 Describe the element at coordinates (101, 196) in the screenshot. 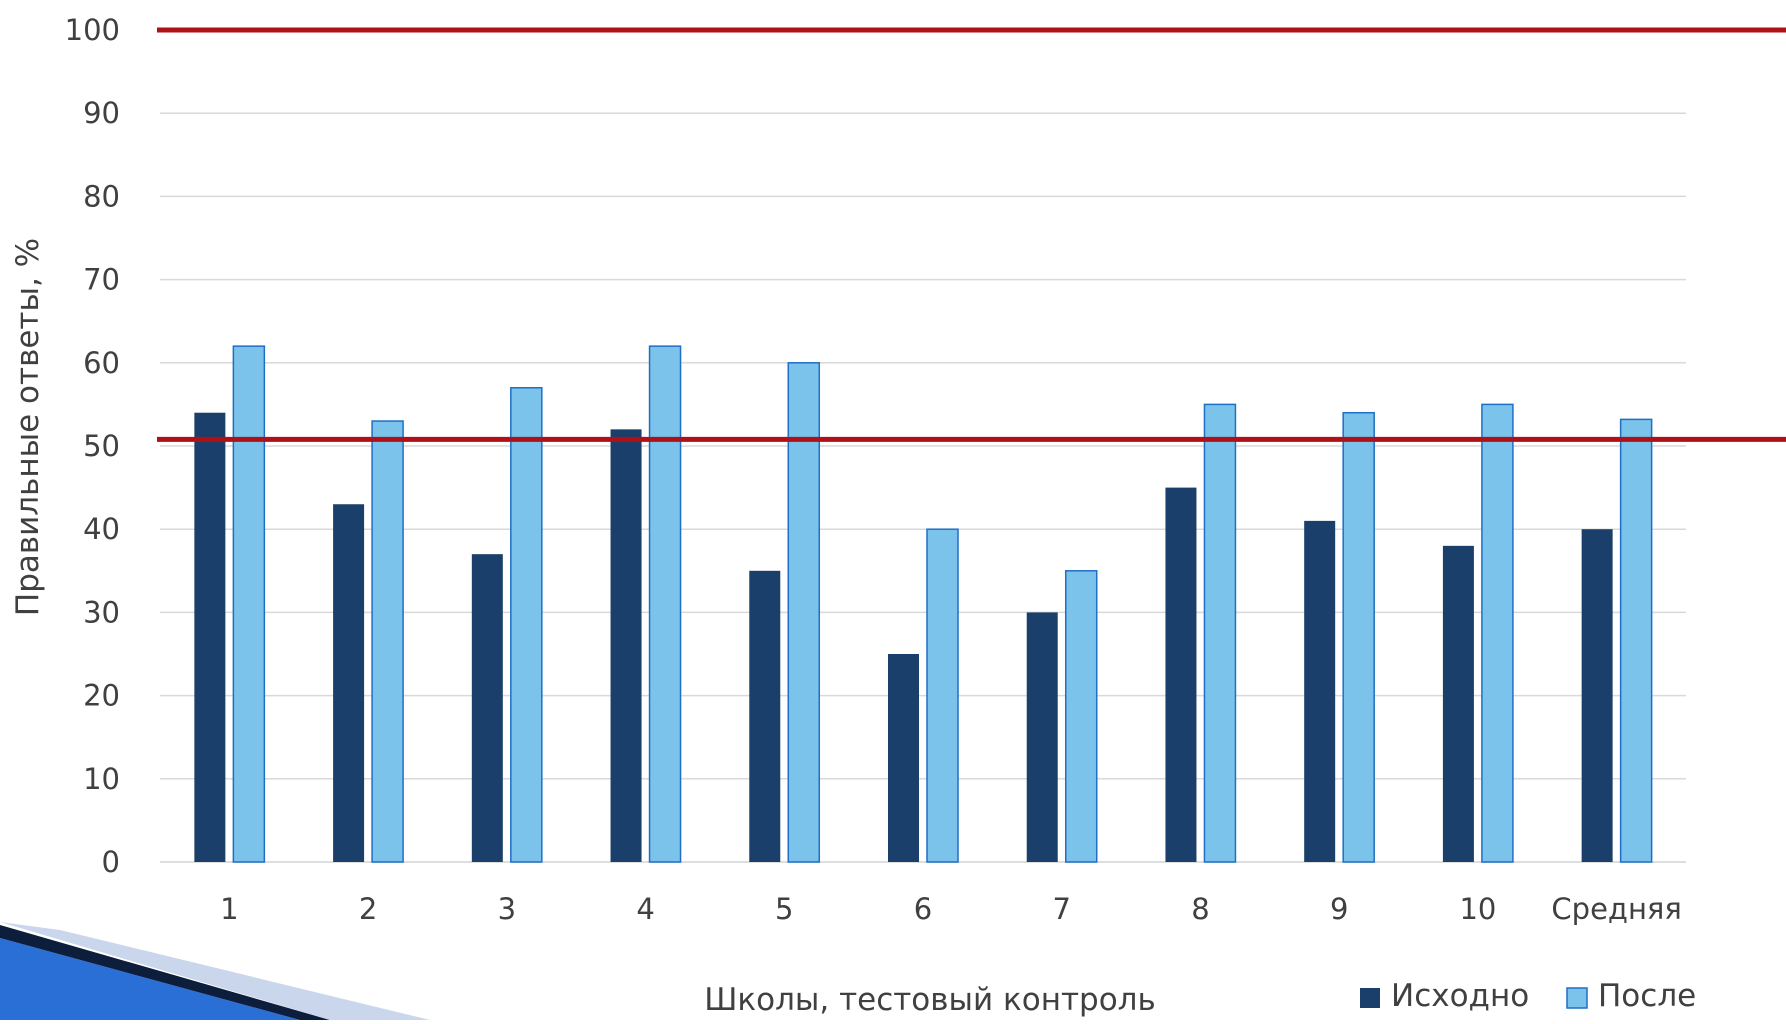

I see `y-tick-label: 80` at that location.